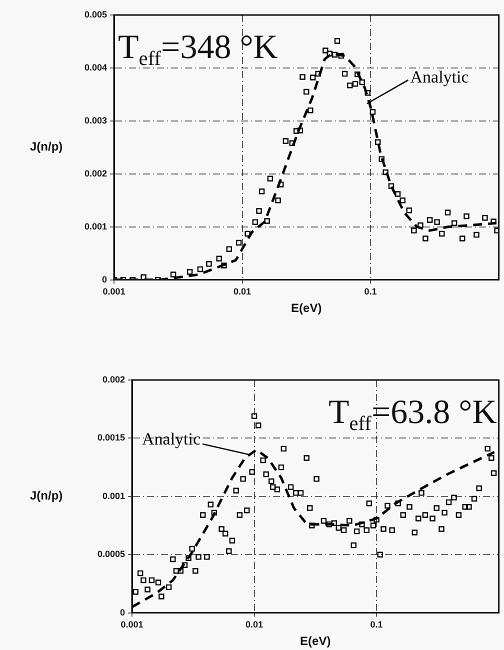 The width and height of the screenshot is (504, 650). I want to click on y-tick-label: 0.005, so click(95, 14).